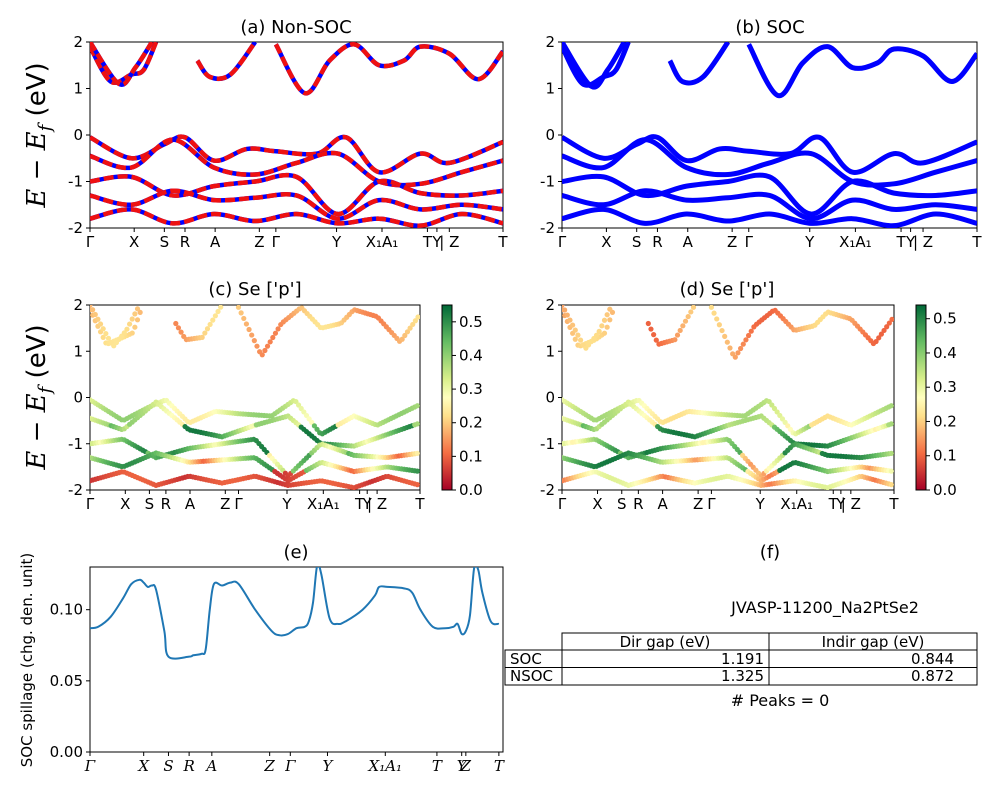 This screenshot has width=1000, height=800. What do you see at coordinates (462, 401) in the screenshot?
I see `colorbar-c: 0.0 0.1 0.2 0.3 0.4 0.5` at bounding box center [462, 401].